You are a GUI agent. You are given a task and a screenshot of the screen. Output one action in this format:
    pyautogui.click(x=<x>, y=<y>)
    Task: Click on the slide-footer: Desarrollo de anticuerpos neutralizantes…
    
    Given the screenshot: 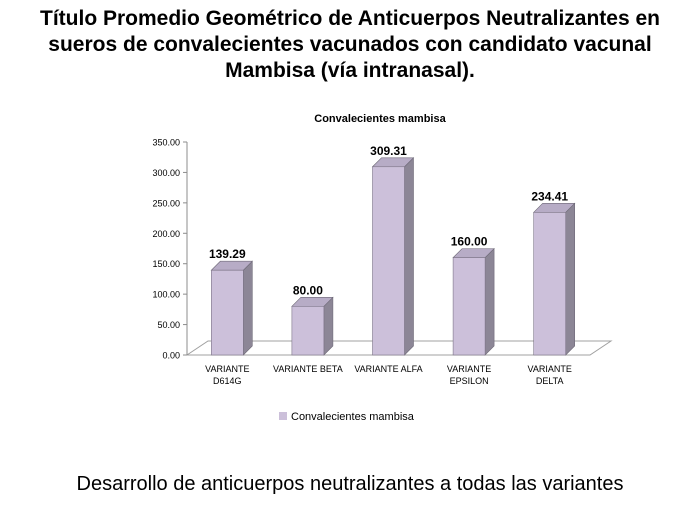 What is the action you would take?
    pyautogui.click(x=350, y=484)
    